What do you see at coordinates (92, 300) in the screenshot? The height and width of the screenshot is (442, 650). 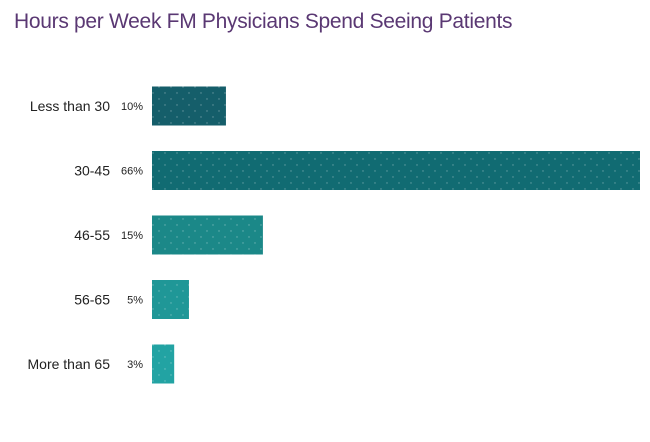 I see `category-label: 56-65` at bounding box center [92, 300].